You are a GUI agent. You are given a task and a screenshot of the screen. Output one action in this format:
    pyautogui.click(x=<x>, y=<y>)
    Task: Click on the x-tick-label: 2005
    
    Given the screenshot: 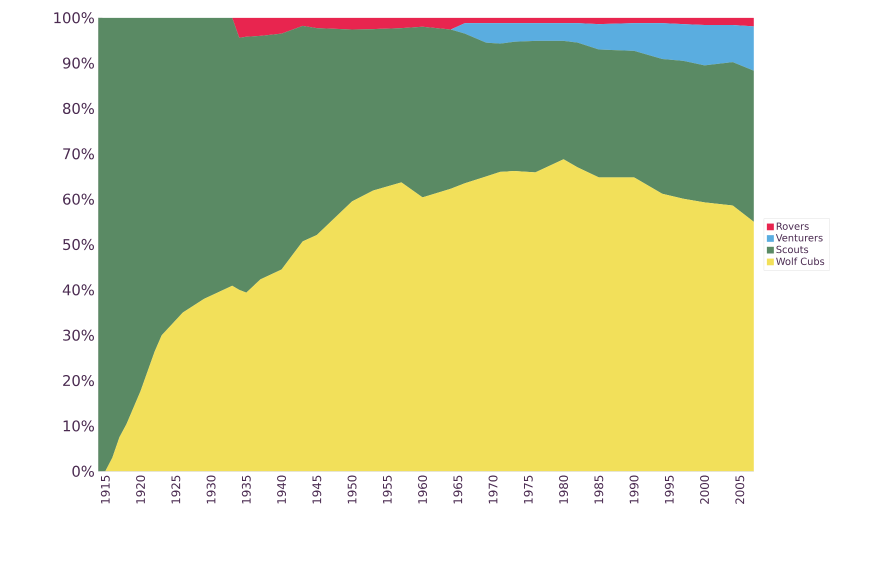 What is the action you would take?
    pyautogui.click(x=739, y=490)
    